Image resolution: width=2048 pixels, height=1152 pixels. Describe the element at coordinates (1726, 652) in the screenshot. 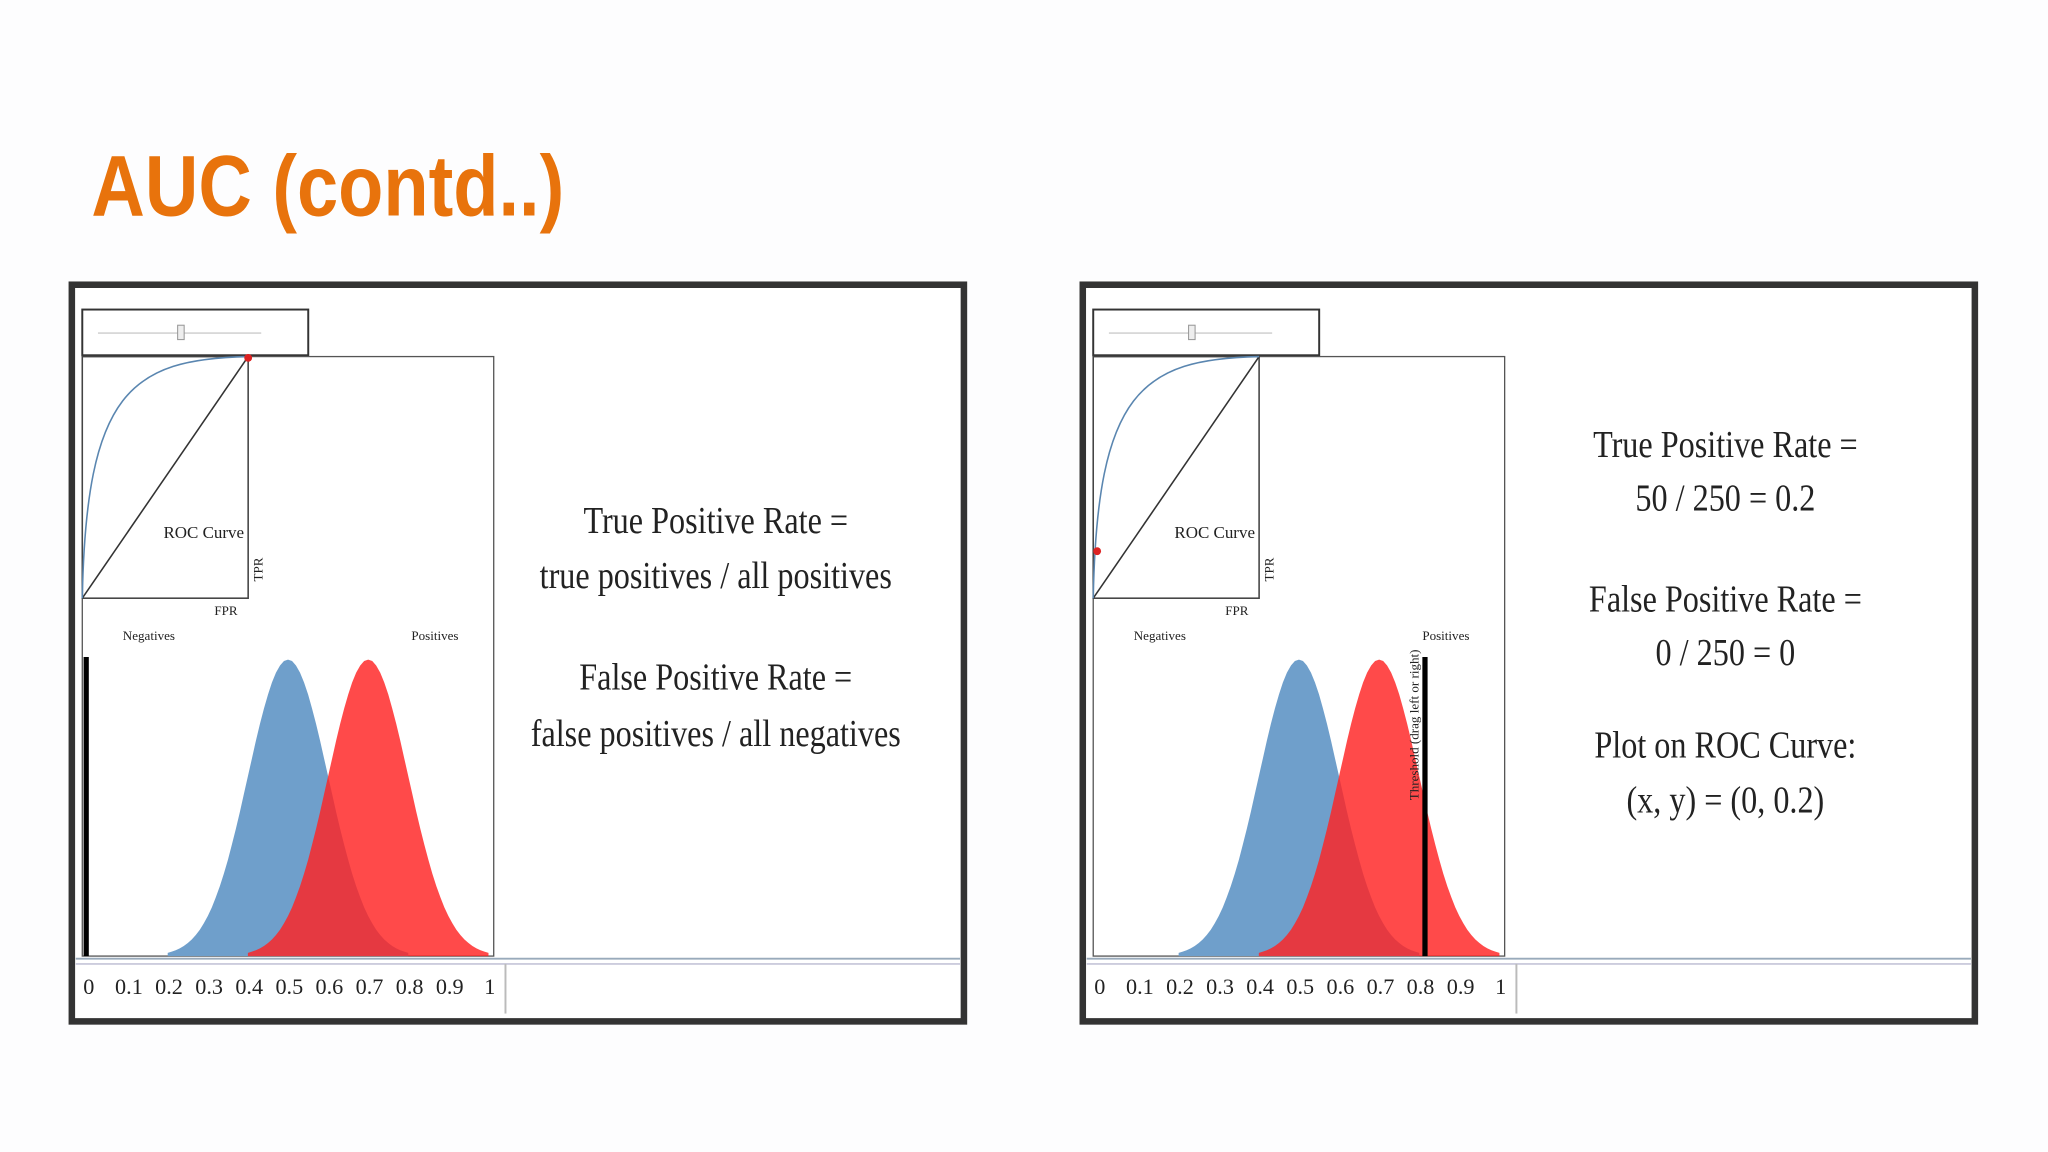

I see `explanation-line: 0 / 250 = 0` at that location.